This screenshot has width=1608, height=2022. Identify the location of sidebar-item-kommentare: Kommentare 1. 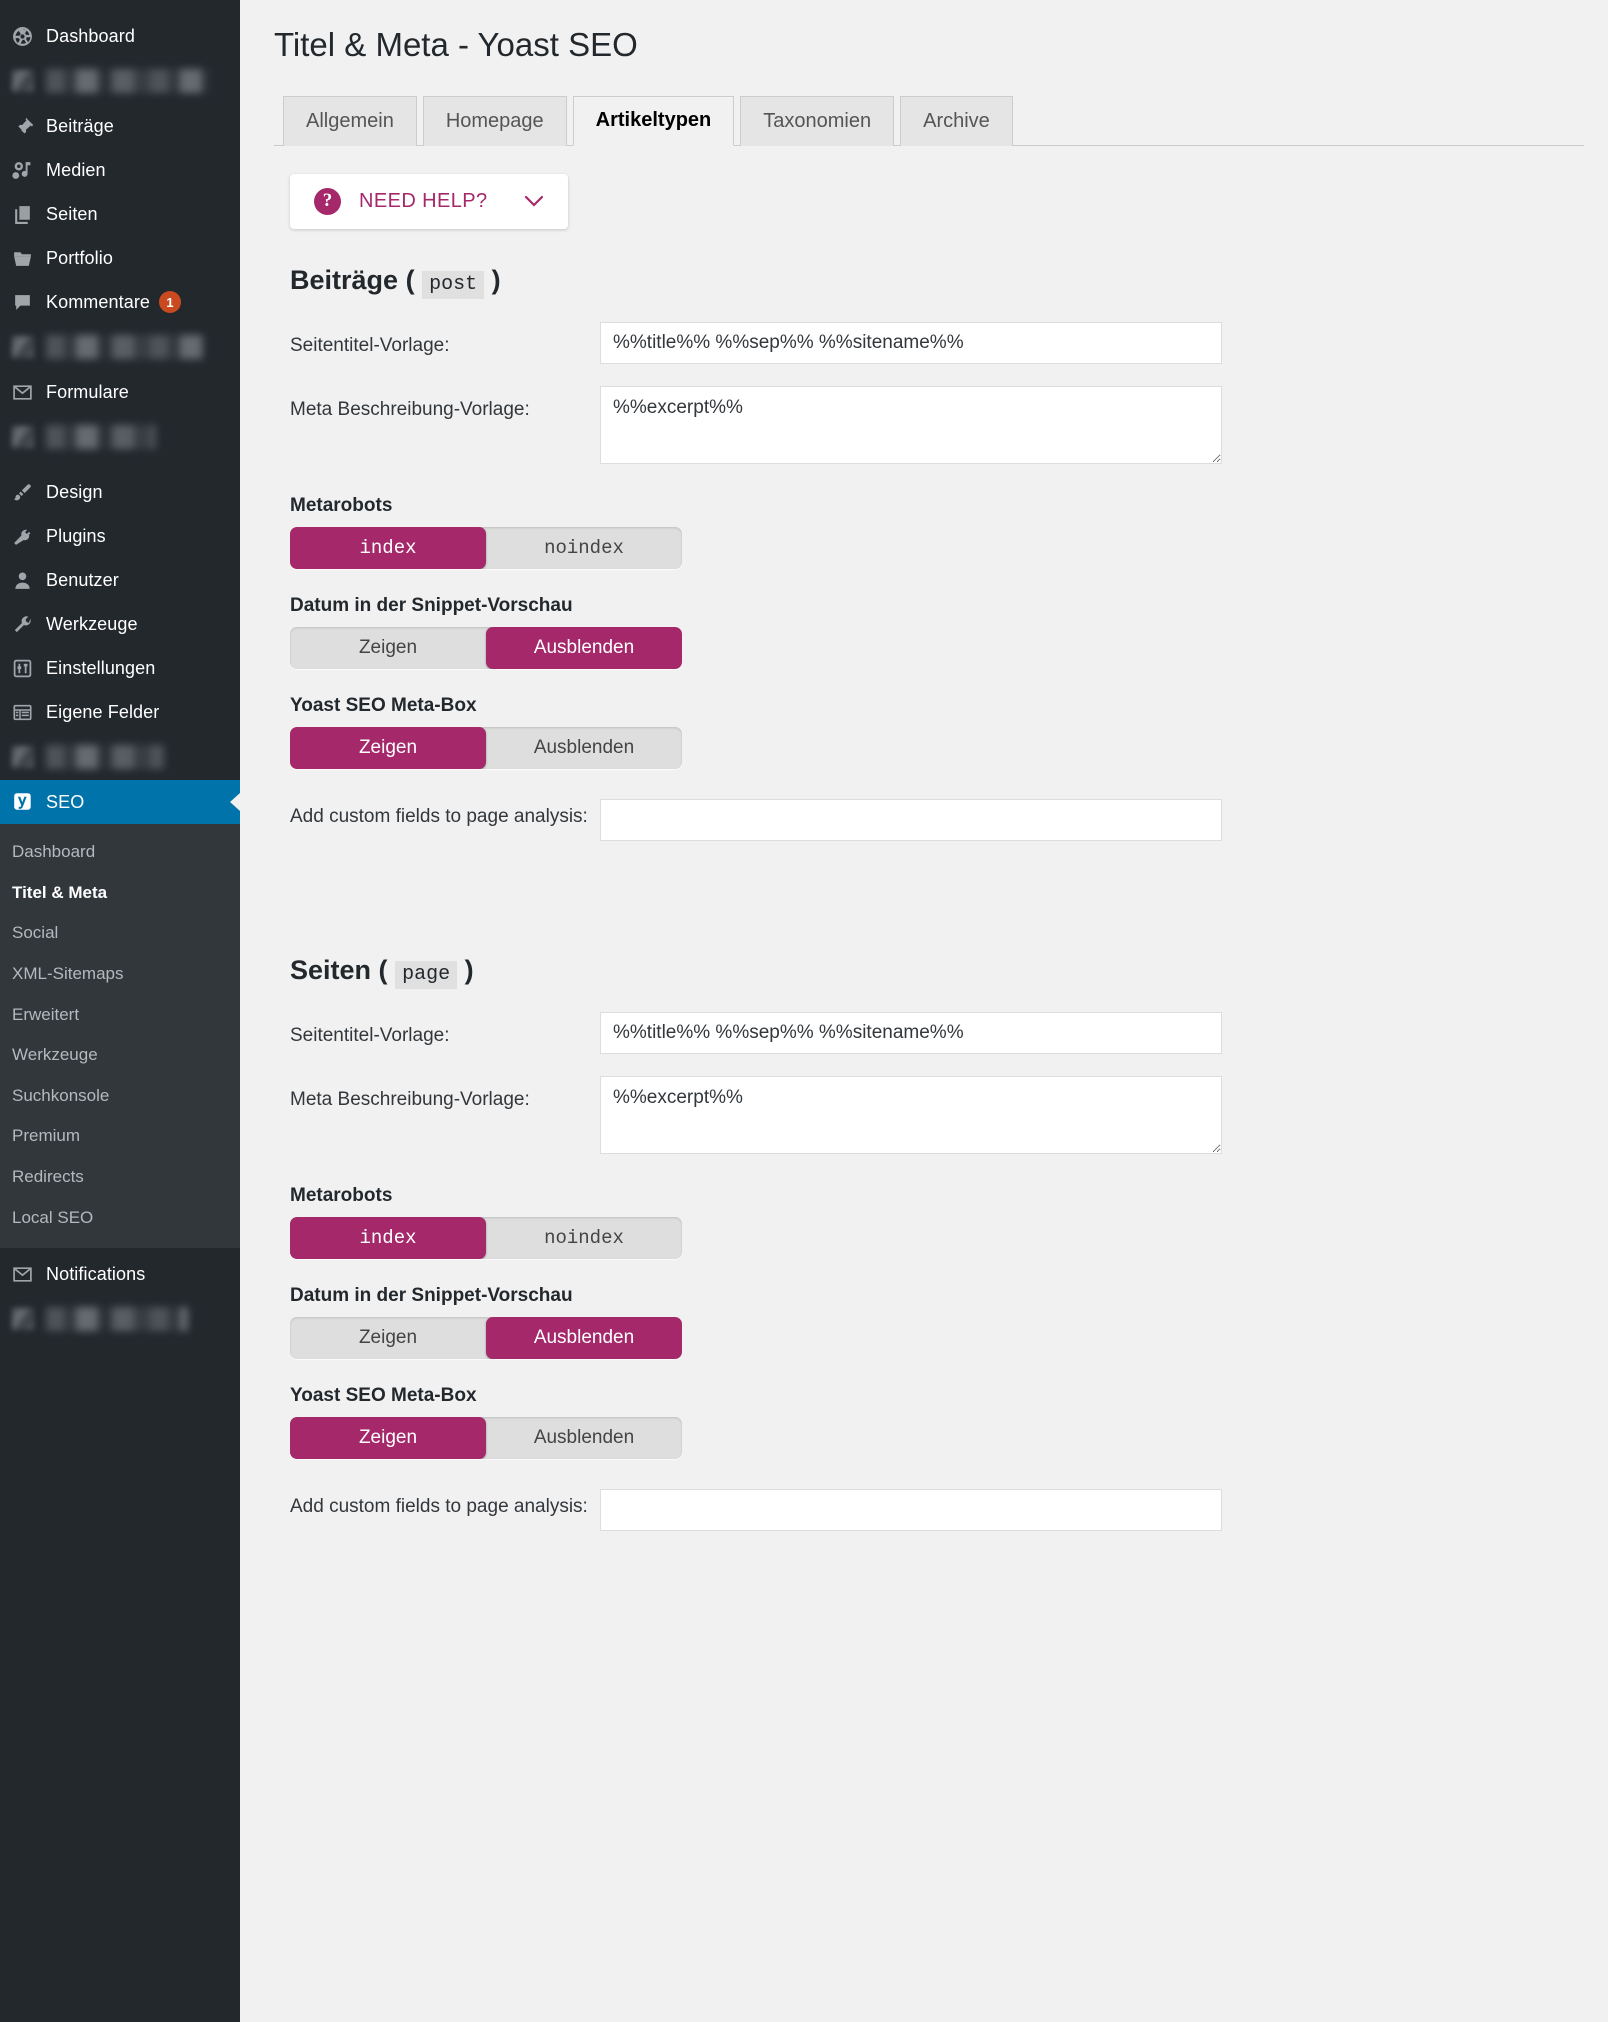
(120, 302).